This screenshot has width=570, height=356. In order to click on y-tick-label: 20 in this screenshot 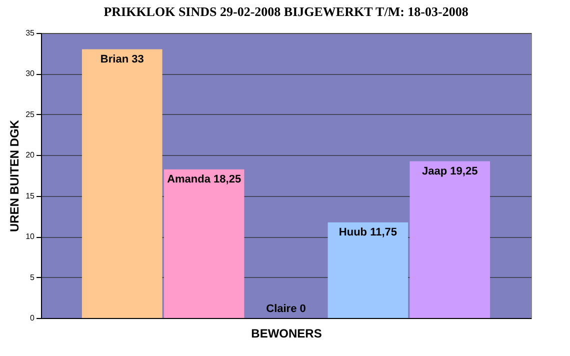, I will do `click(31, 155)`.